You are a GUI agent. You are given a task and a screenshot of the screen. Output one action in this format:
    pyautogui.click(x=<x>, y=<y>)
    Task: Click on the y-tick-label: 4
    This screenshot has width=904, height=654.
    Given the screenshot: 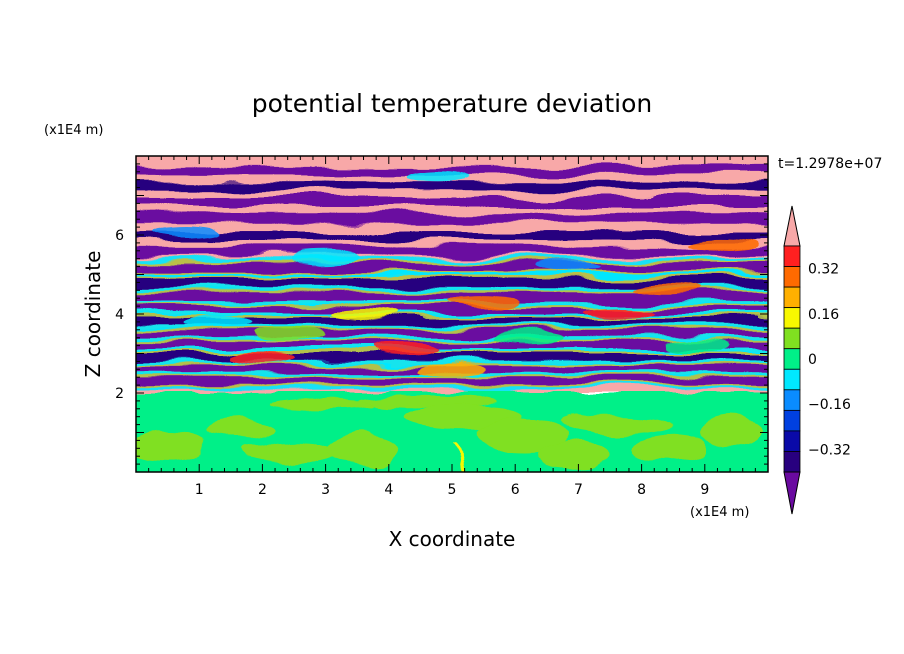 What is the action you would take?
    pyautogui.click(x=119, y=315)
    